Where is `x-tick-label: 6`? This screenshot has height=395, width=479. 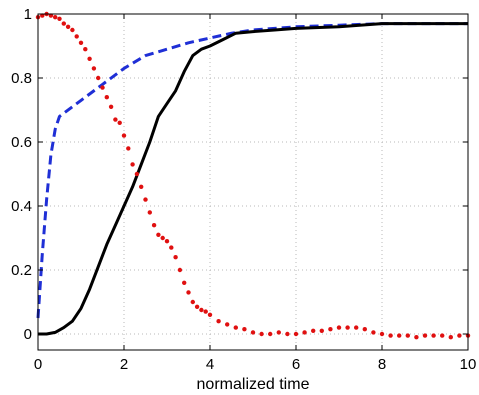
x-tick-label: 6 is located at coordinates (296, 364).